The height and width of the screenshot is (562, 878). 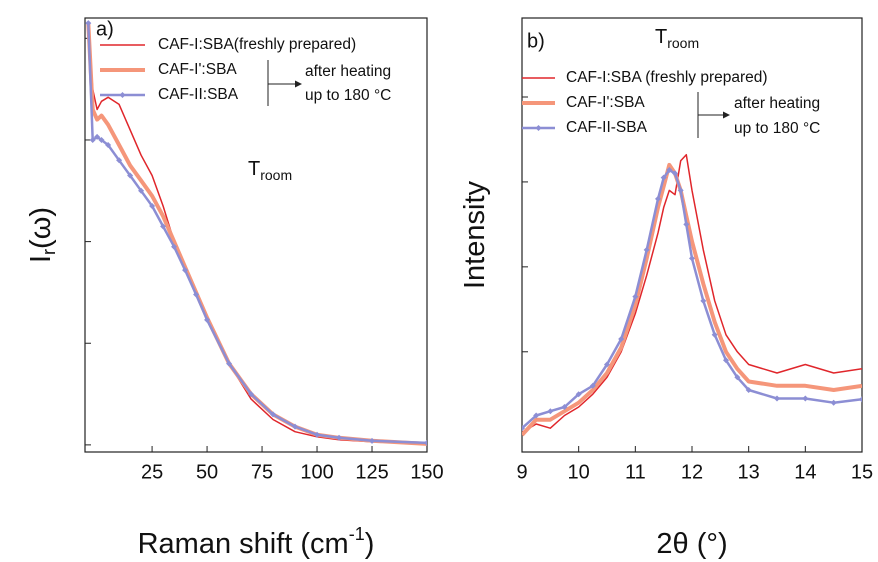 What do you see at coordinates (667, 77) in the screenshot?
I see `legend-label: CAF-I:SBA (freshly prepared)` at bounding box center [667, 77].